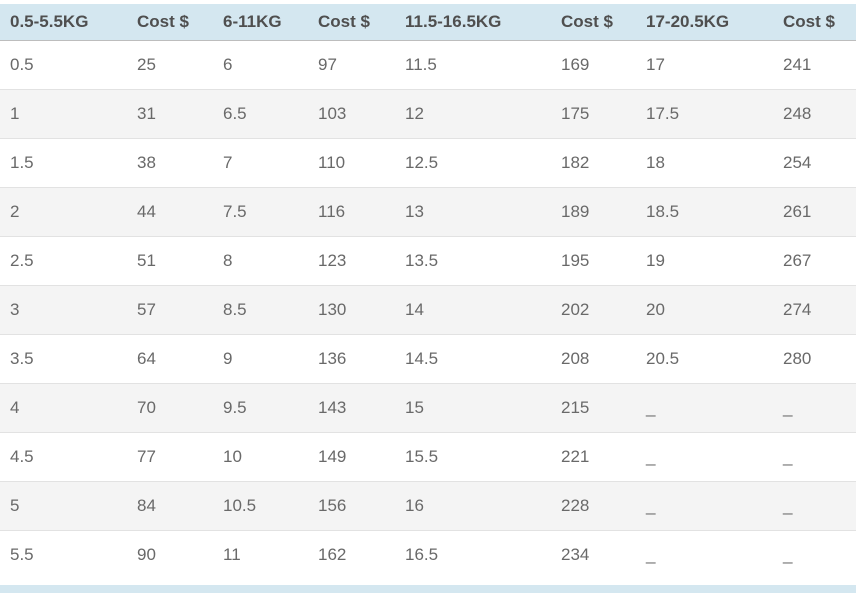 The height and width of the screenshot is (593, 856). I want to click on table-cell: 3.5, so click(63, 359).